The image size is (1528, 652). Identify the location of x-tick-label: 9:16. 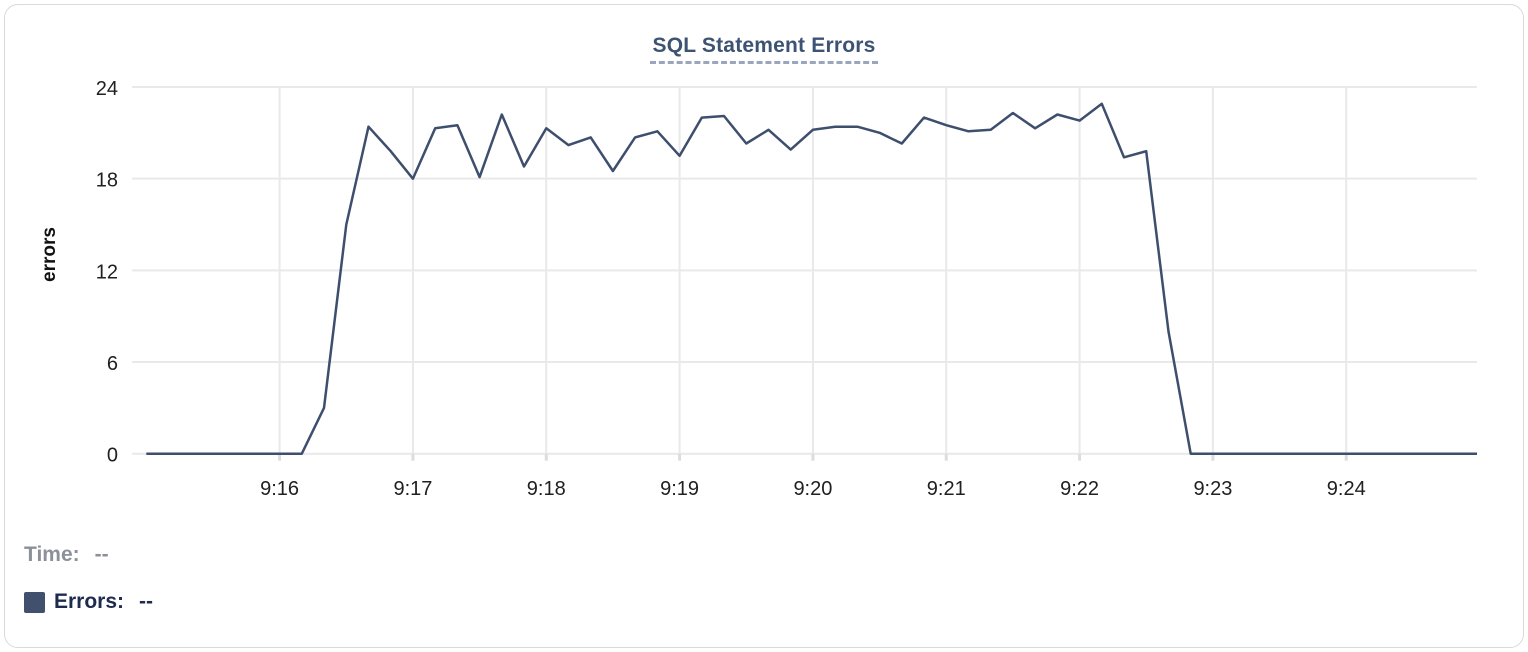
(279, 489).